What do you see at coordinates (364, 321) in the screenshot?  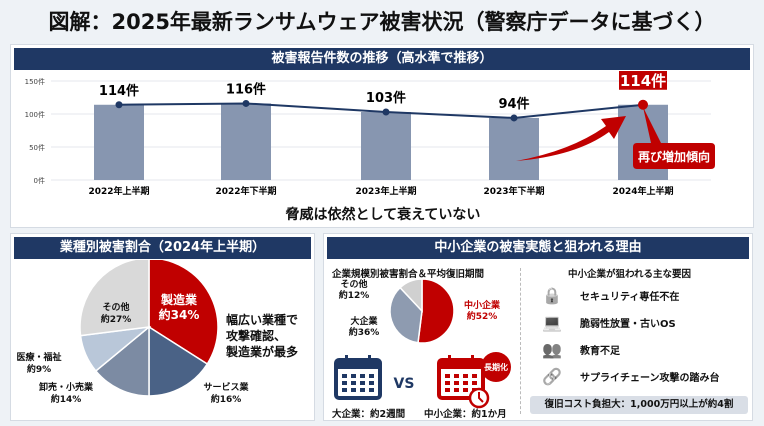 I see `slice-name: 大企業` at bounding box center [364, 321].